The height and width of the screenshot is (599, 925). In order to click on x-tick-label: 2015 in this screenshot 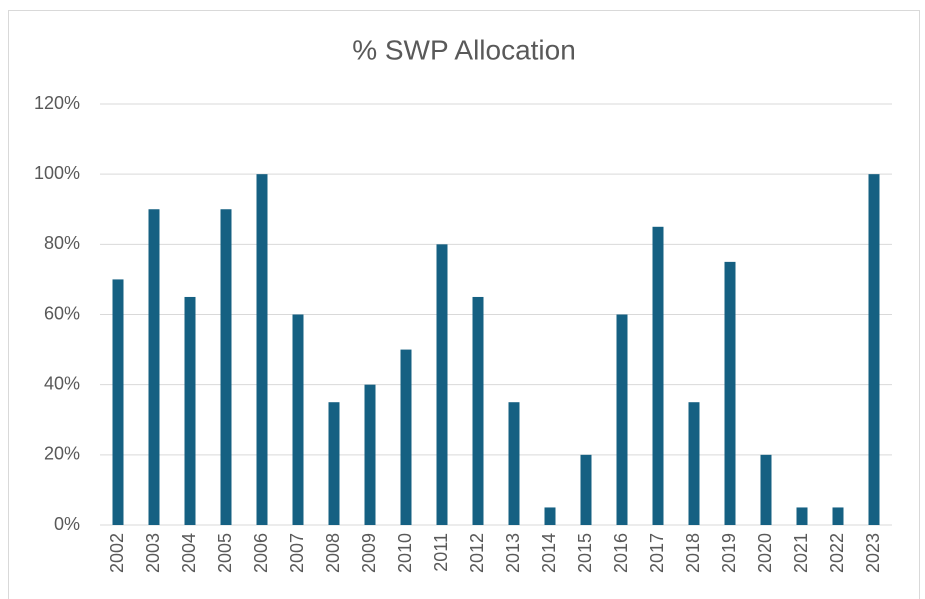, I will do `click(585, 553)`.